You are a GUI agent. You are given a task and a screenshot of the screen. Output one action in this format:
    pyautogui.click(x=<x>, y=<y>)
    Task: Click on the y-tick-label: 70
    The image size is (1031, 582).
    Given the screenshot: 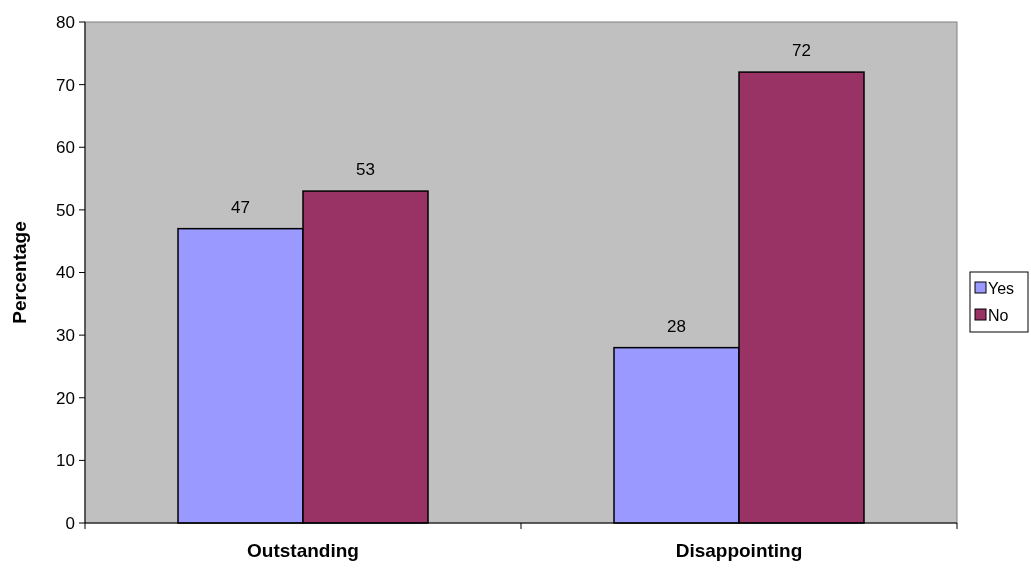 What is the action you would take?
    pyautogui.click(x=65, y=85)
    